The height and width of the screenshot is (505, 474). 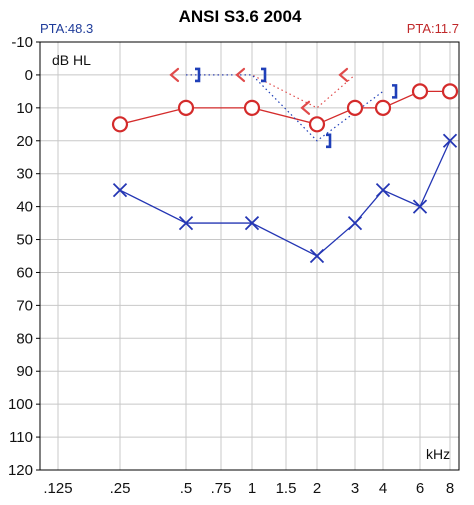 I want to click on x-tick-label: 2, so click(x=317, y=488).